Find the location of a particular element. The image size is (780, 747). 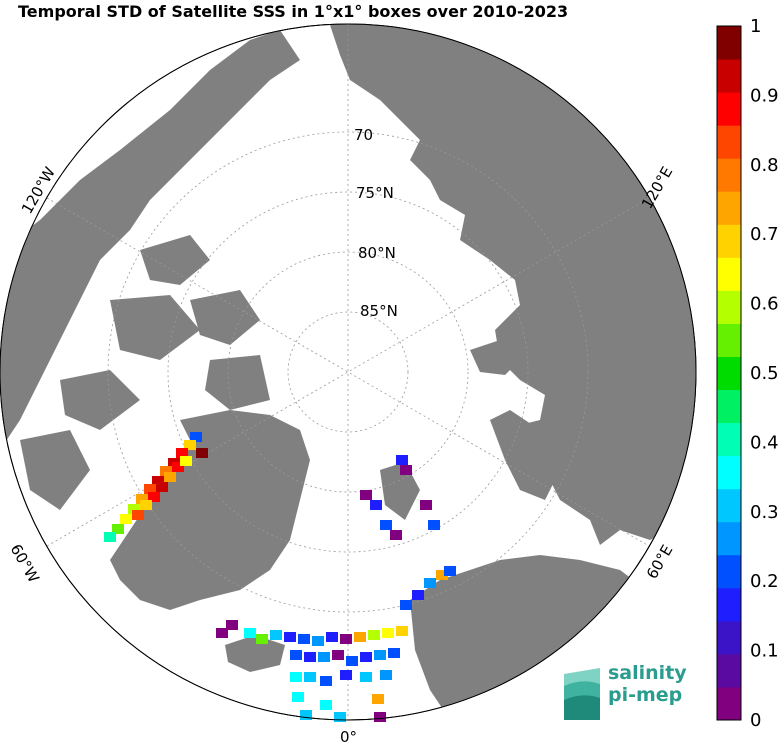

colorbar-tick-label: 0.9 is located at coordinates (764, 95).